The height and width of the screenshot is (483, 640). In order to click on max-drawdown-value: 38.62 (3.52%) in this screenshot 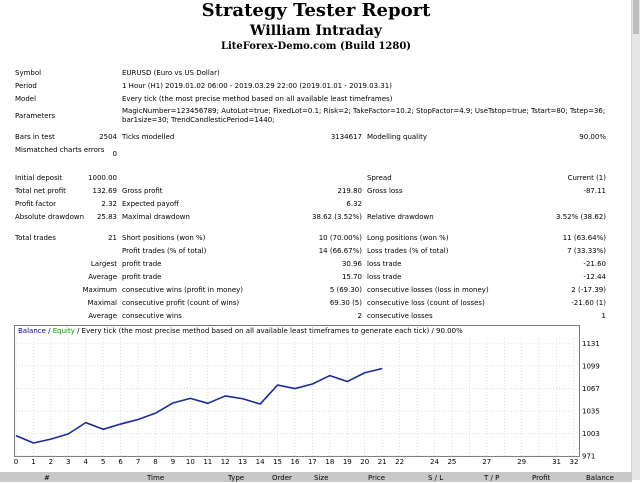, I will do `click(337, 217)`.